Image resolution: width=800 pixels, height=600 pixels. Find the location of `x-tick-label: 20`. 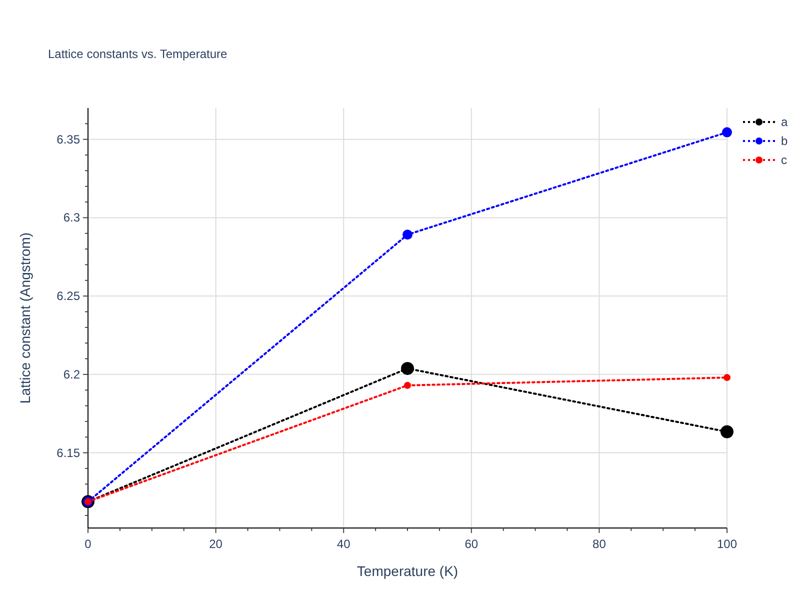

x-tick-label: 20 is located at coordinates (216, 544).